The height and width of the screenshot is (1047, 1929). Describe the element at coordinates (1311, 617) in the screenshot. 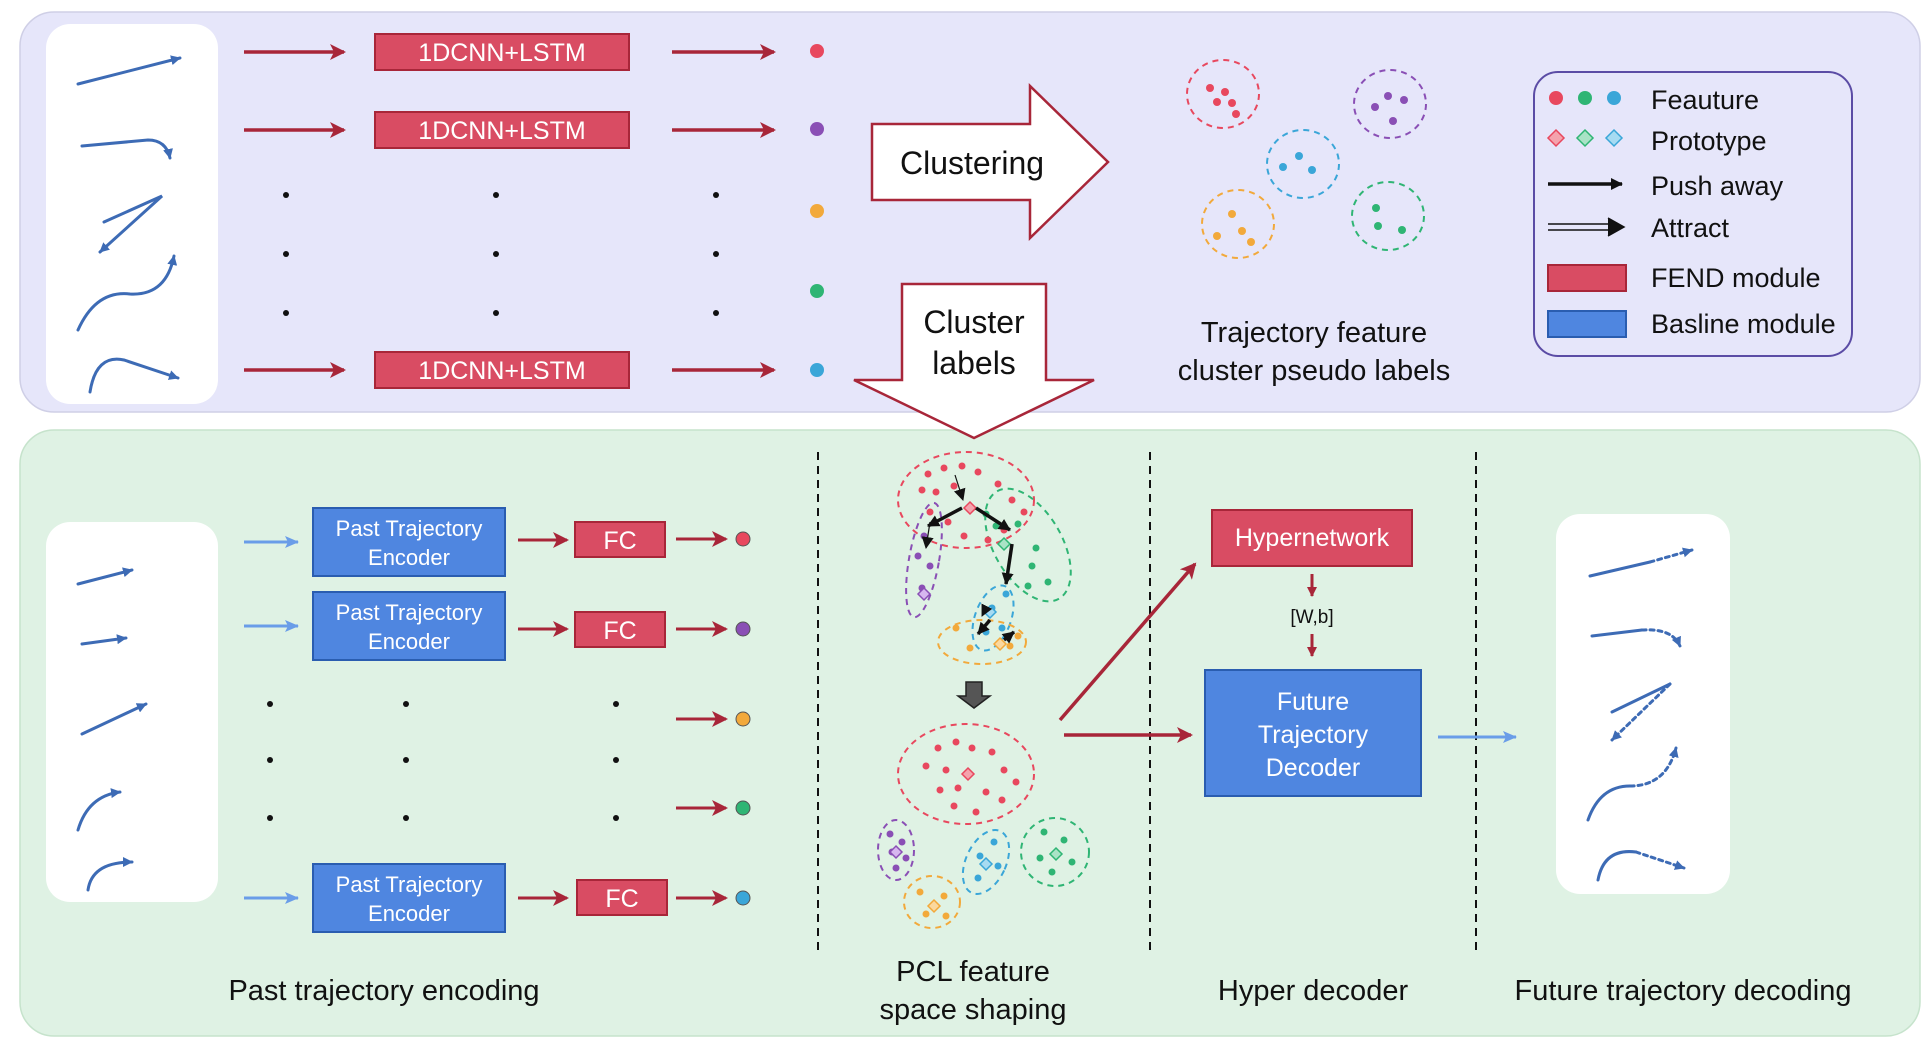

I see `wb-label: [W,b]` at that location.